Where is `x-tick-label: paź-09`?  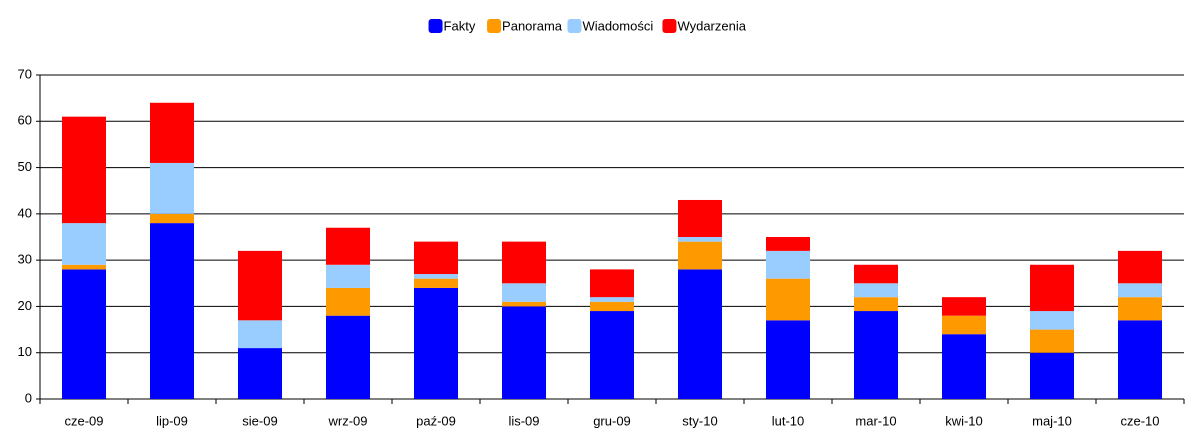 x-tick-label: paź-09 is located at coordinates (436, 420).